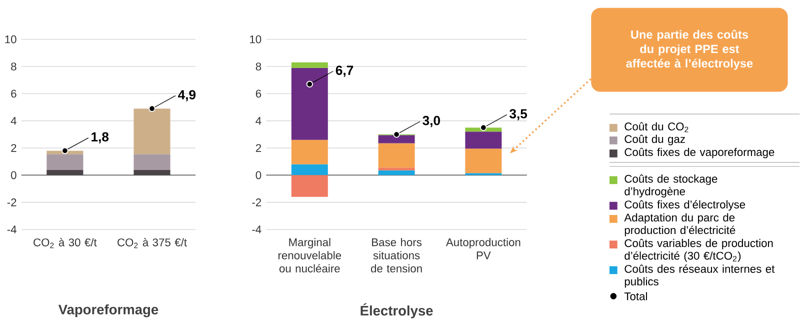 The height and width of the screenshot is (334, 800). Describe the element at coordinates (396, 310) in the screenshot. I see `x-axis-title: Électrolyse` at that location.